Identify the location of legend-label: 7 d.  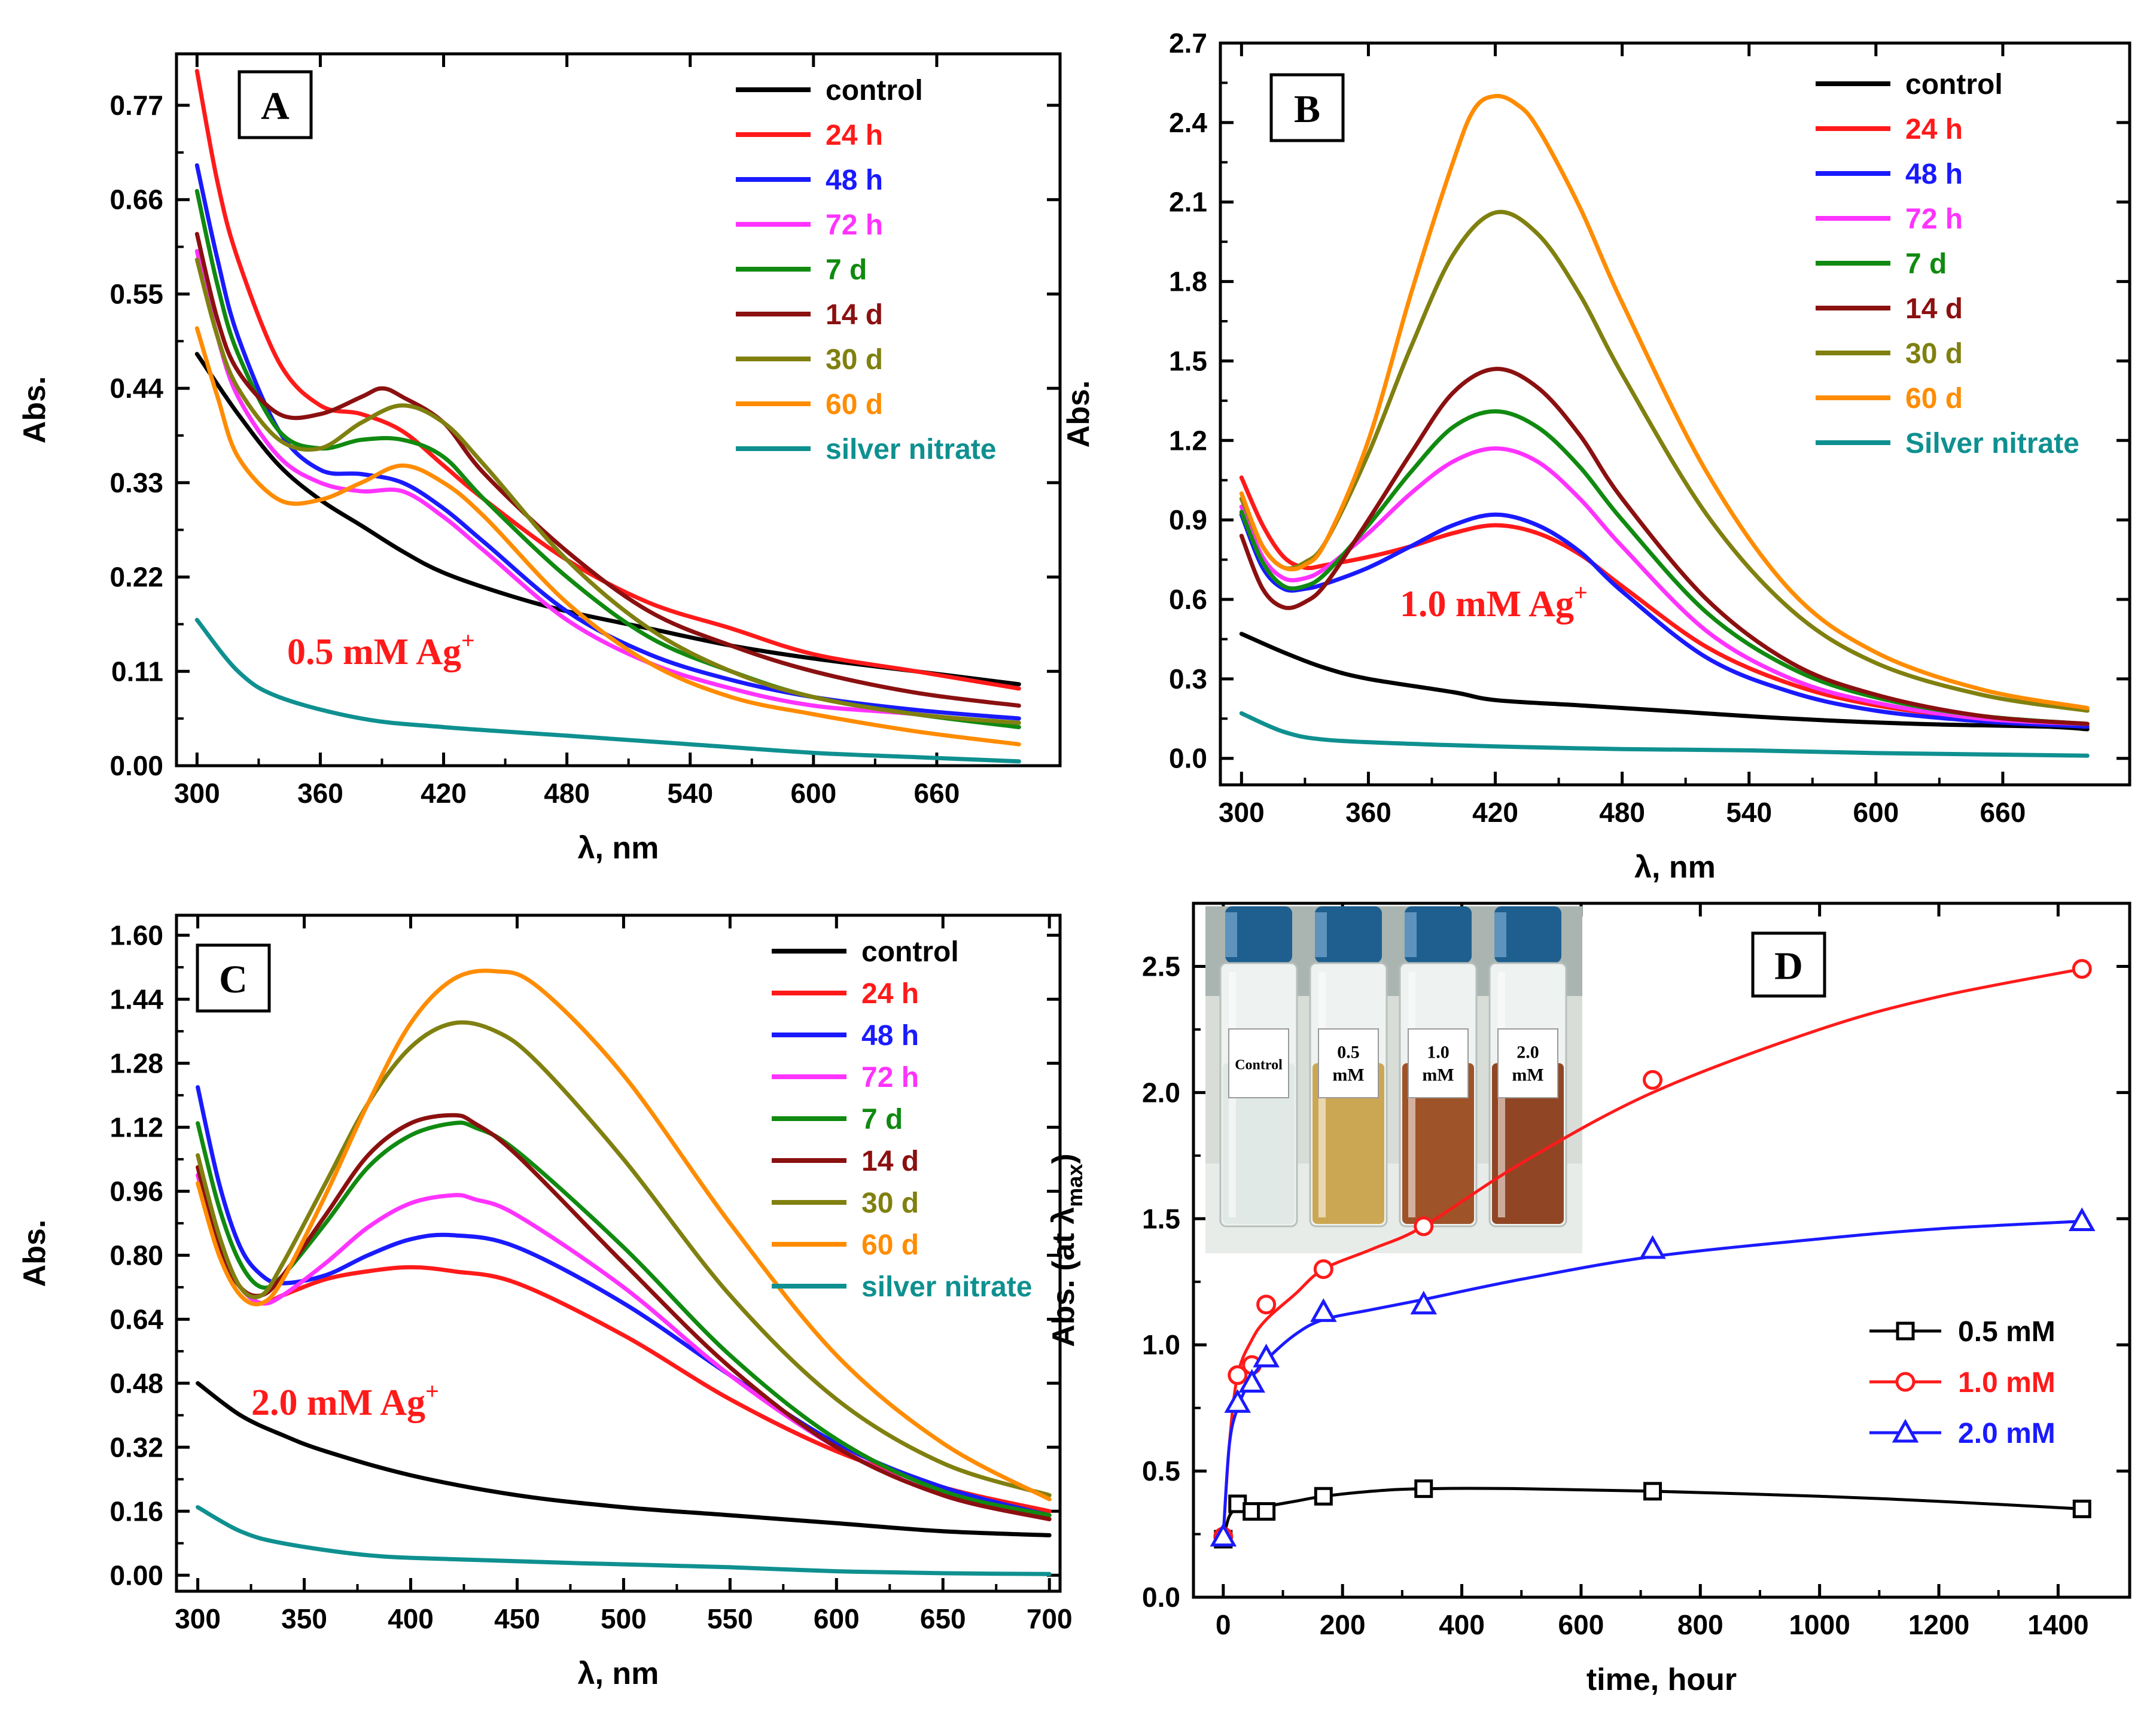
(882, 1120).